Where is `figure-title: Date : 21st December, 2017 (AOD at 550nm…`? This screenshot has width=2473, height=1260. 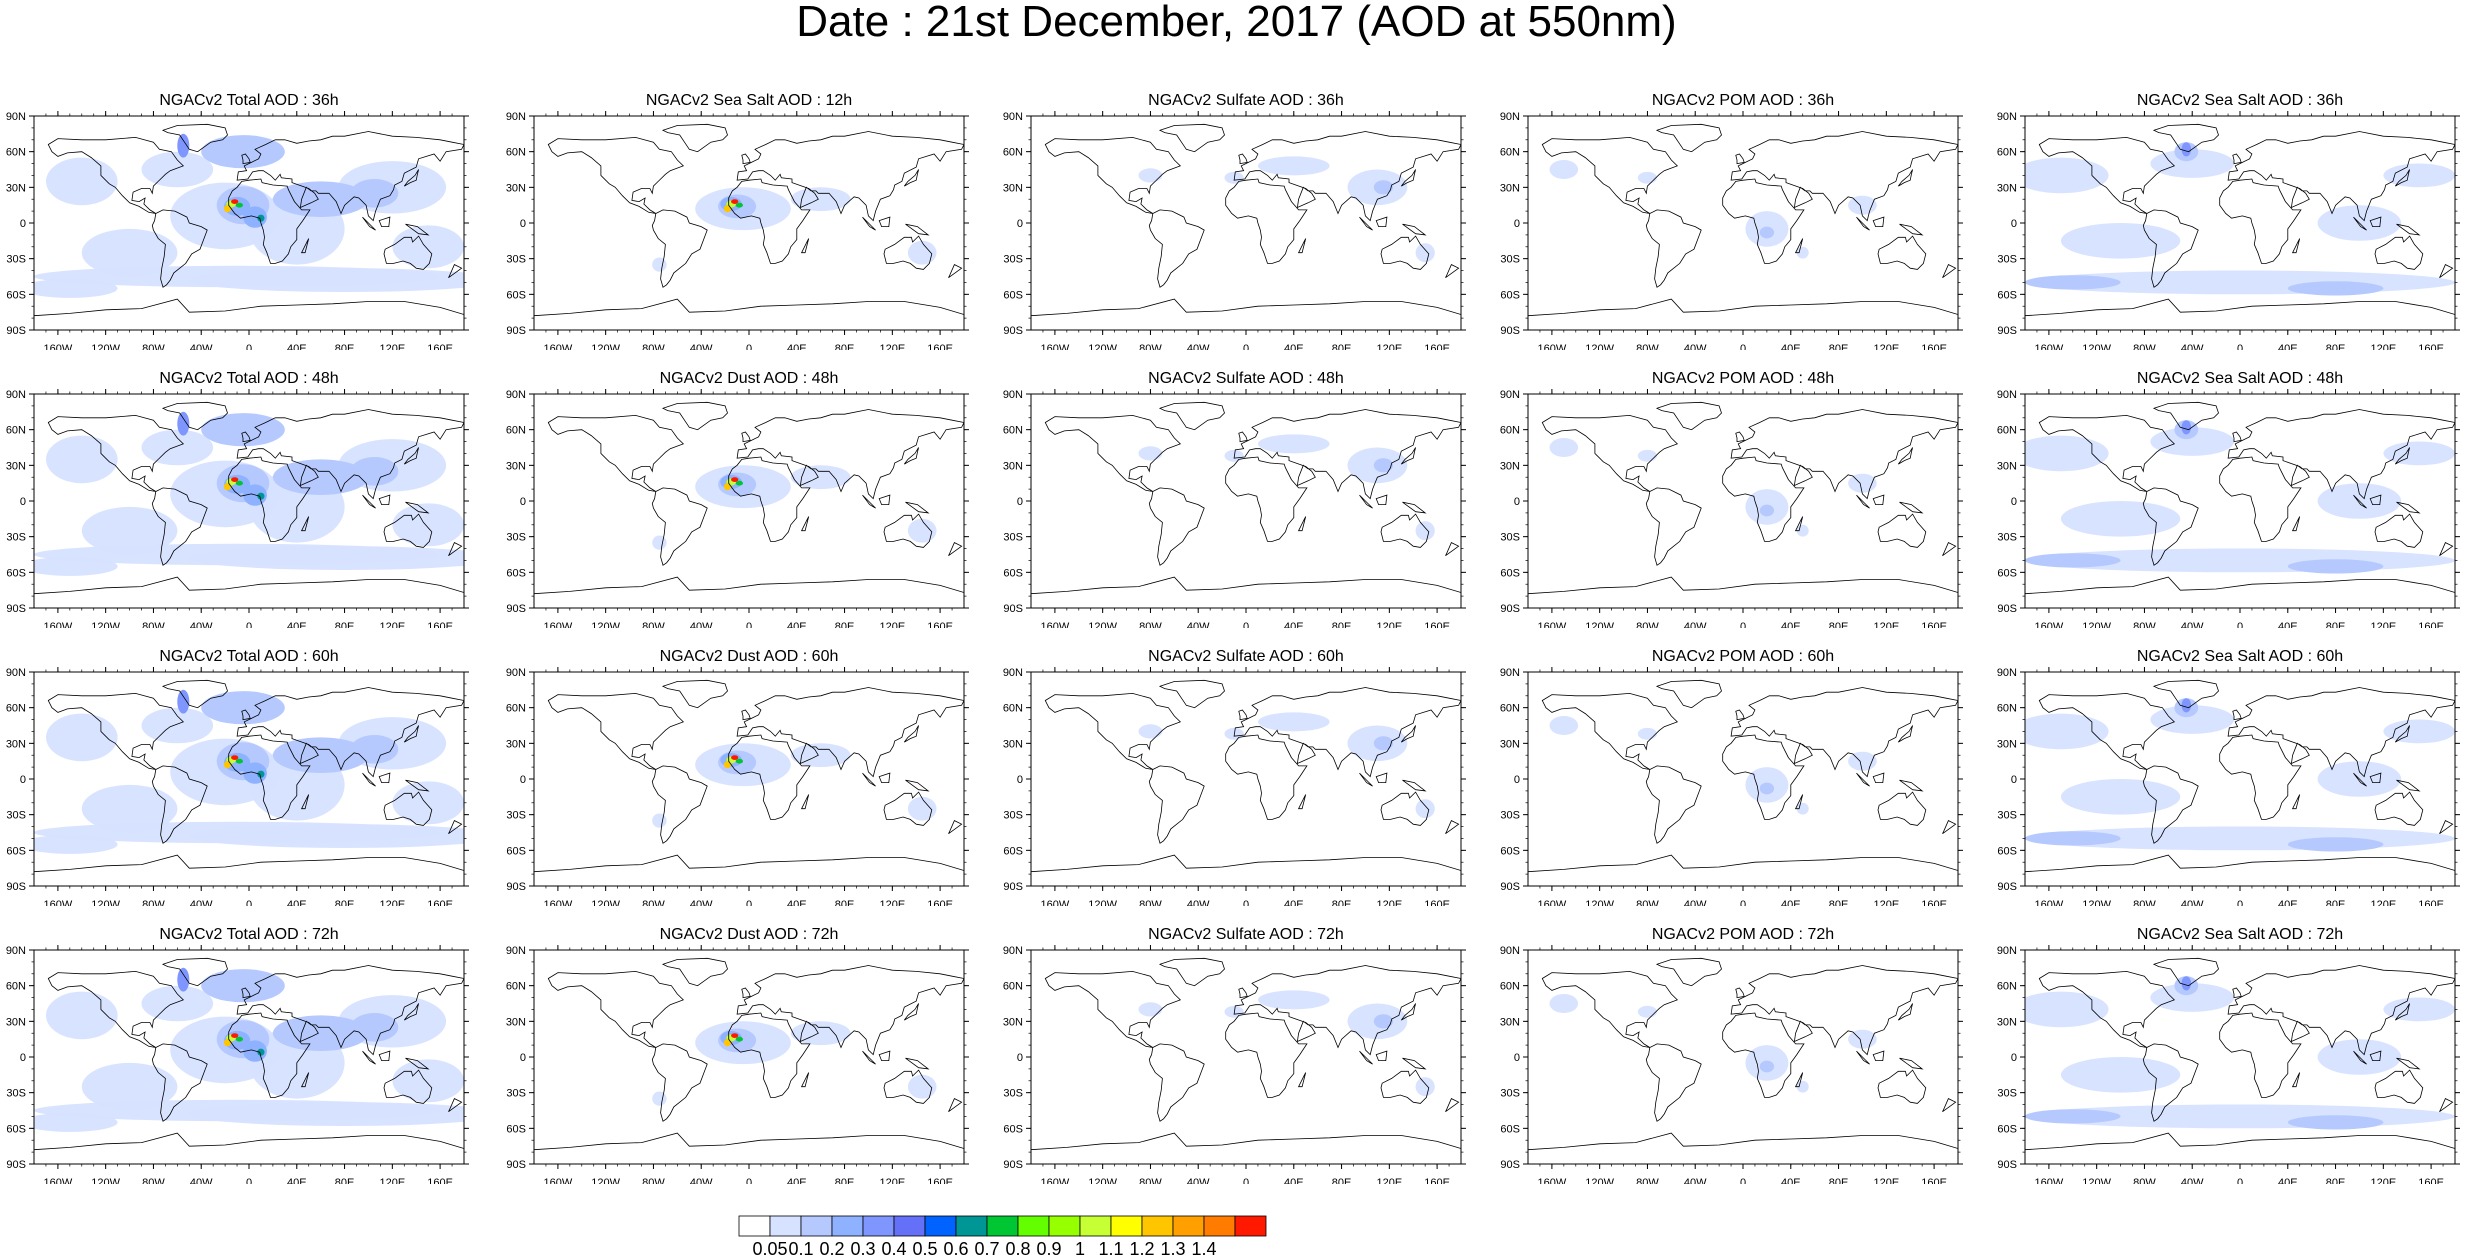 figure-title: Date : 21st December, 2017 (AOD at 550nm… is located at coordinates (1236, 23).